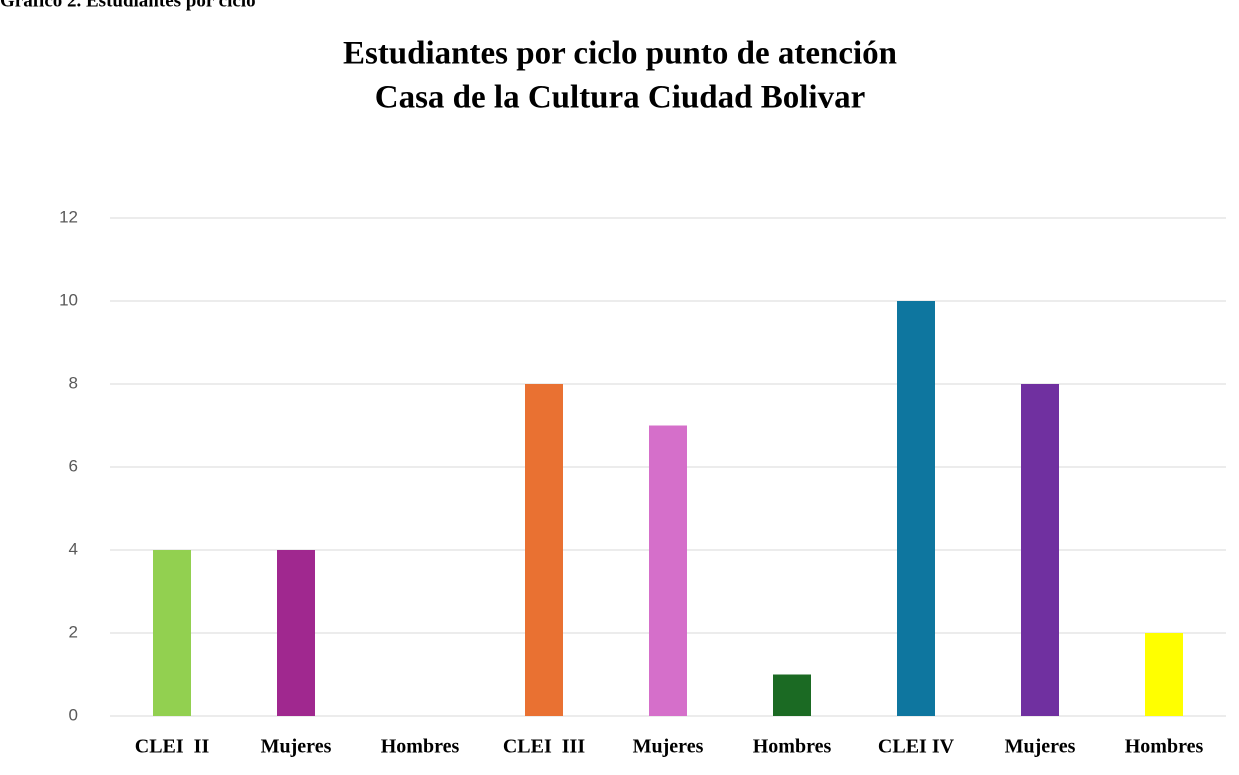 This screenshot has height=775, width=1239. Describe the element at coordinates (73, 382) in the screenshot. I see `y-tick-label: 8` at that location.